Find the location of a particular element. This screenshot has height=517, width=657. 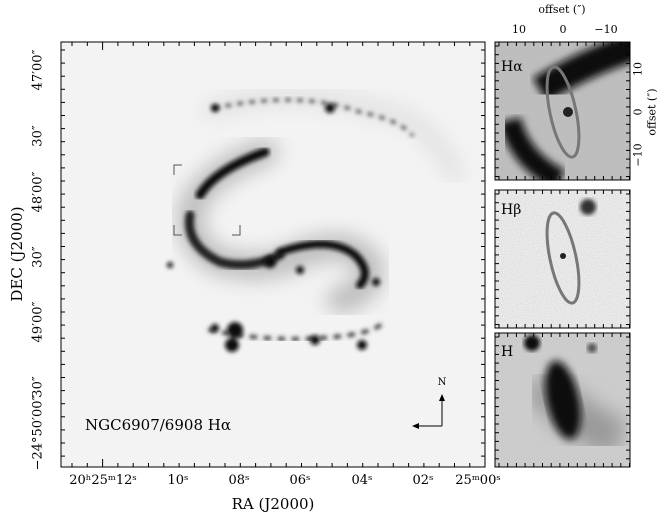

x-tick-label: 20ʰ25ᵐ12ˢ is located at coordinates (103, 480).